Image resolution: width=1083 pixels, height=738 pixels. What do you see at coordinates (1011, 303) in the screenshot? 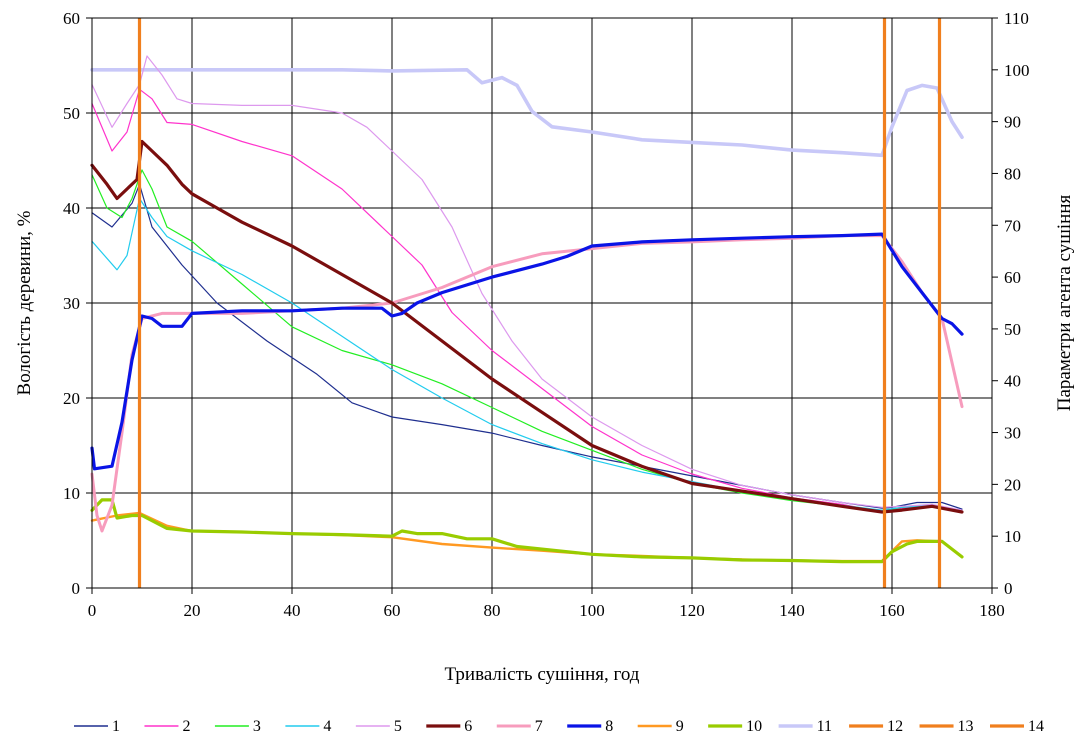
I see `y-axis-right-ticks: 0 10 20 30 40 50 60 70 80 90 100 110` at bounding box center [1011, 303].